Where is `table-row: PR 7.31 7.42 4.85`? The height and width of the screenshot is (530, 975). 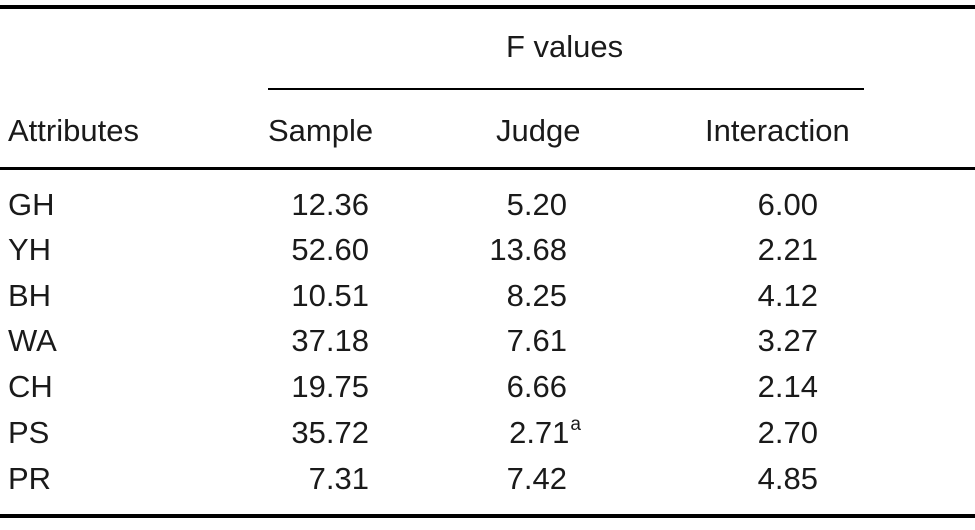
table-row: PR 7.31 7.42 4.85 is located at coordinates (487, 484).